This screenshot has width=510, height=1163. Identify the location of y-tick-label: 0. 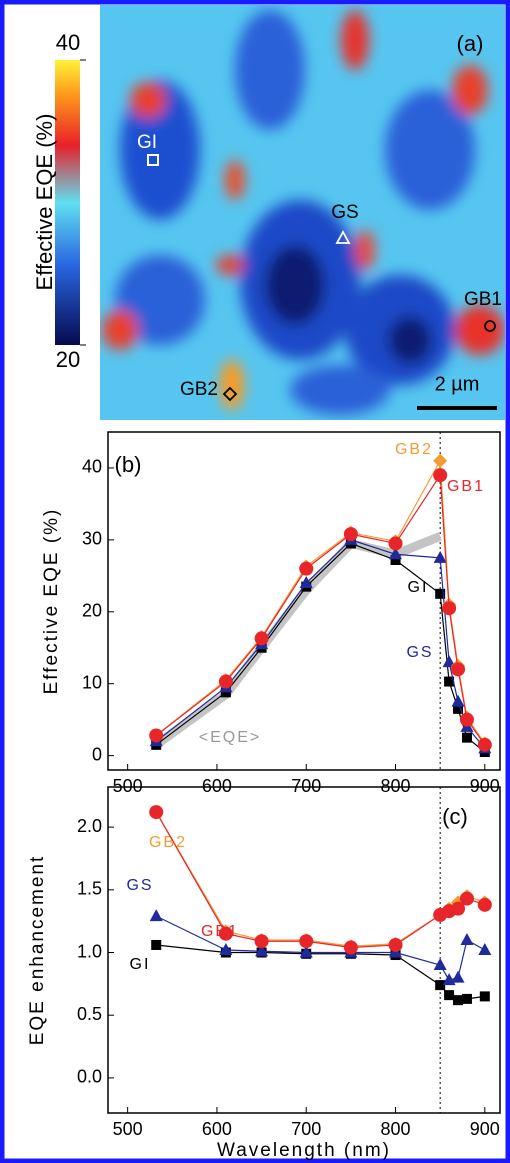
(97, 754).